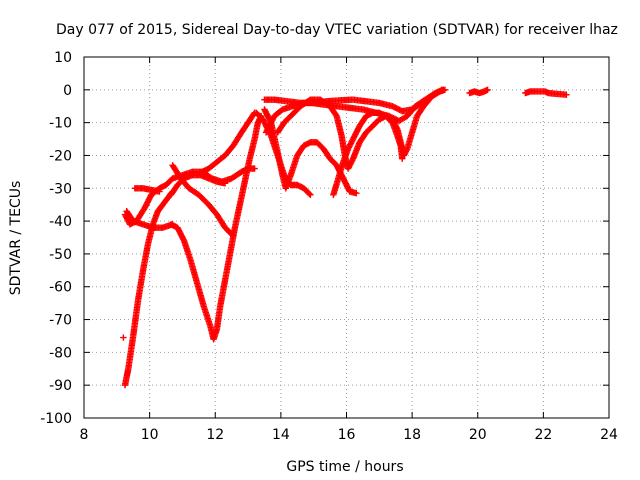  I want to click on y-tick-label: -90, so click(60, 386).